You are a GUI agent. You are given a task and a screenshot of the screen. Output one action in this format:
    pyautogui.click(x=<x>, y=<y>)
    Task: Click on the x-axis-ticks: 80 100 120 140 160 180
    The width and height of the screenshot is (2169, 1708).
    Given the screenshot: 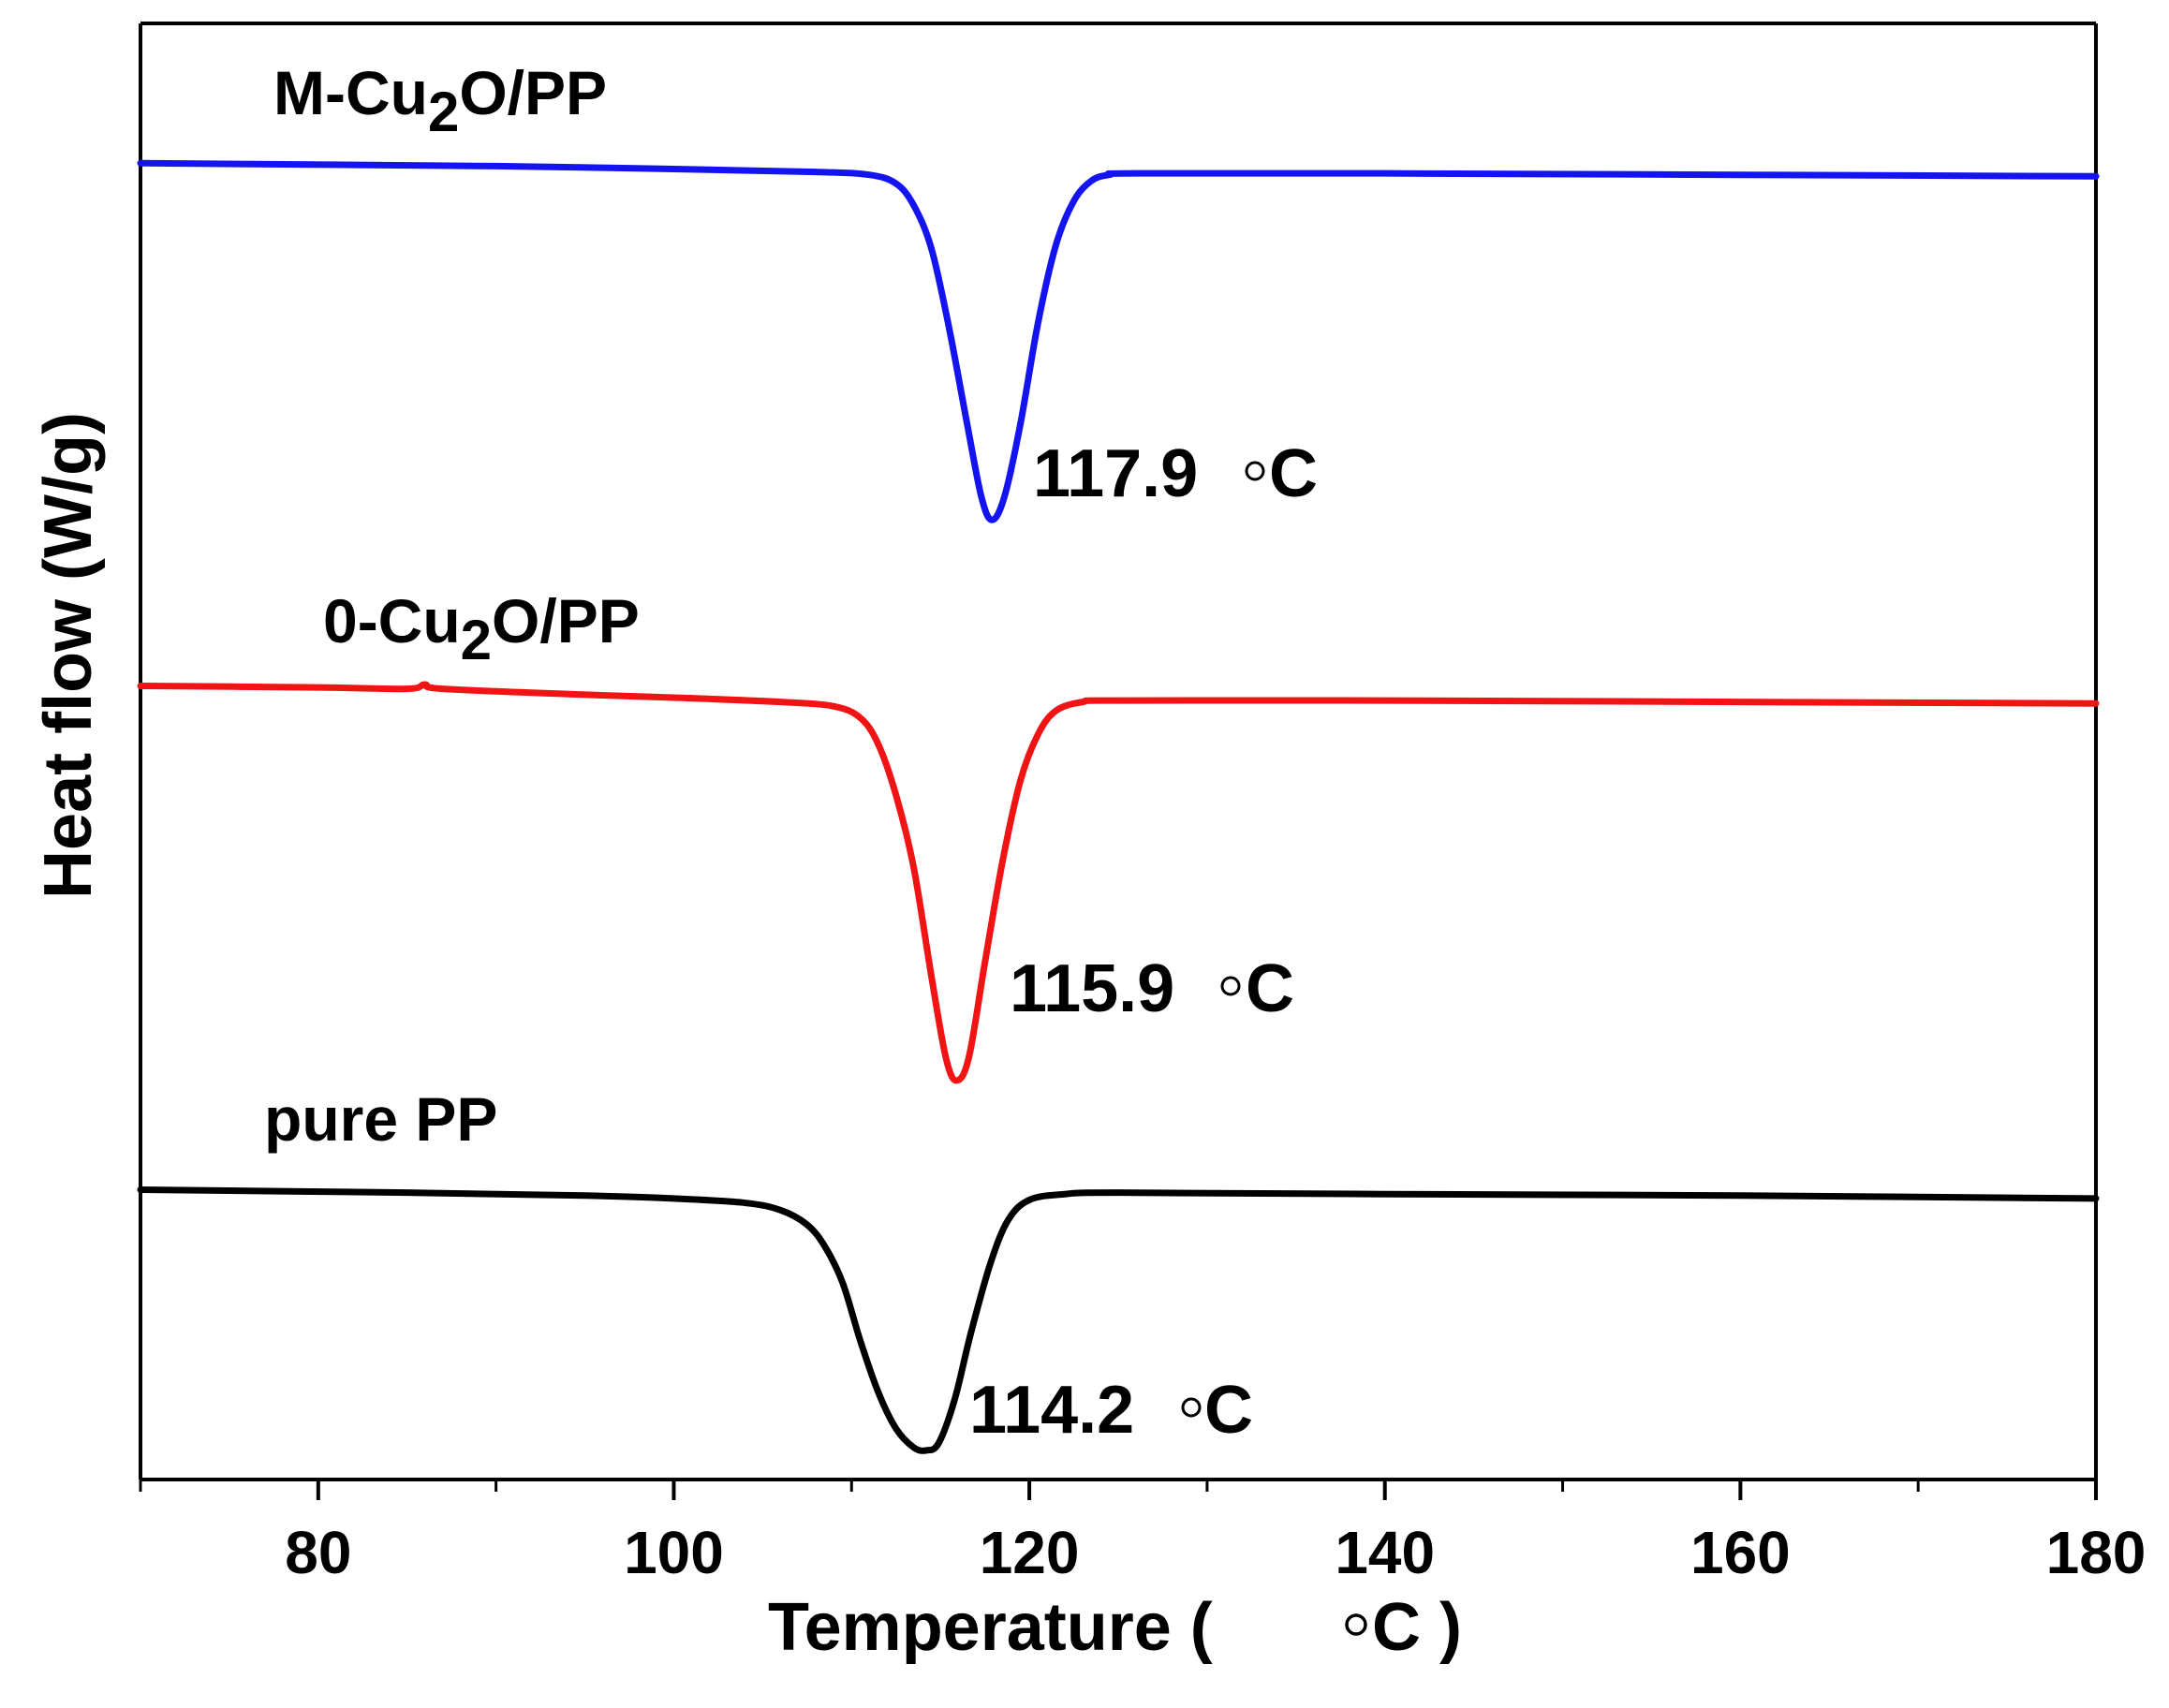 What is the action you would take?
    pyautogui.click(x=1143, y=1533)
    